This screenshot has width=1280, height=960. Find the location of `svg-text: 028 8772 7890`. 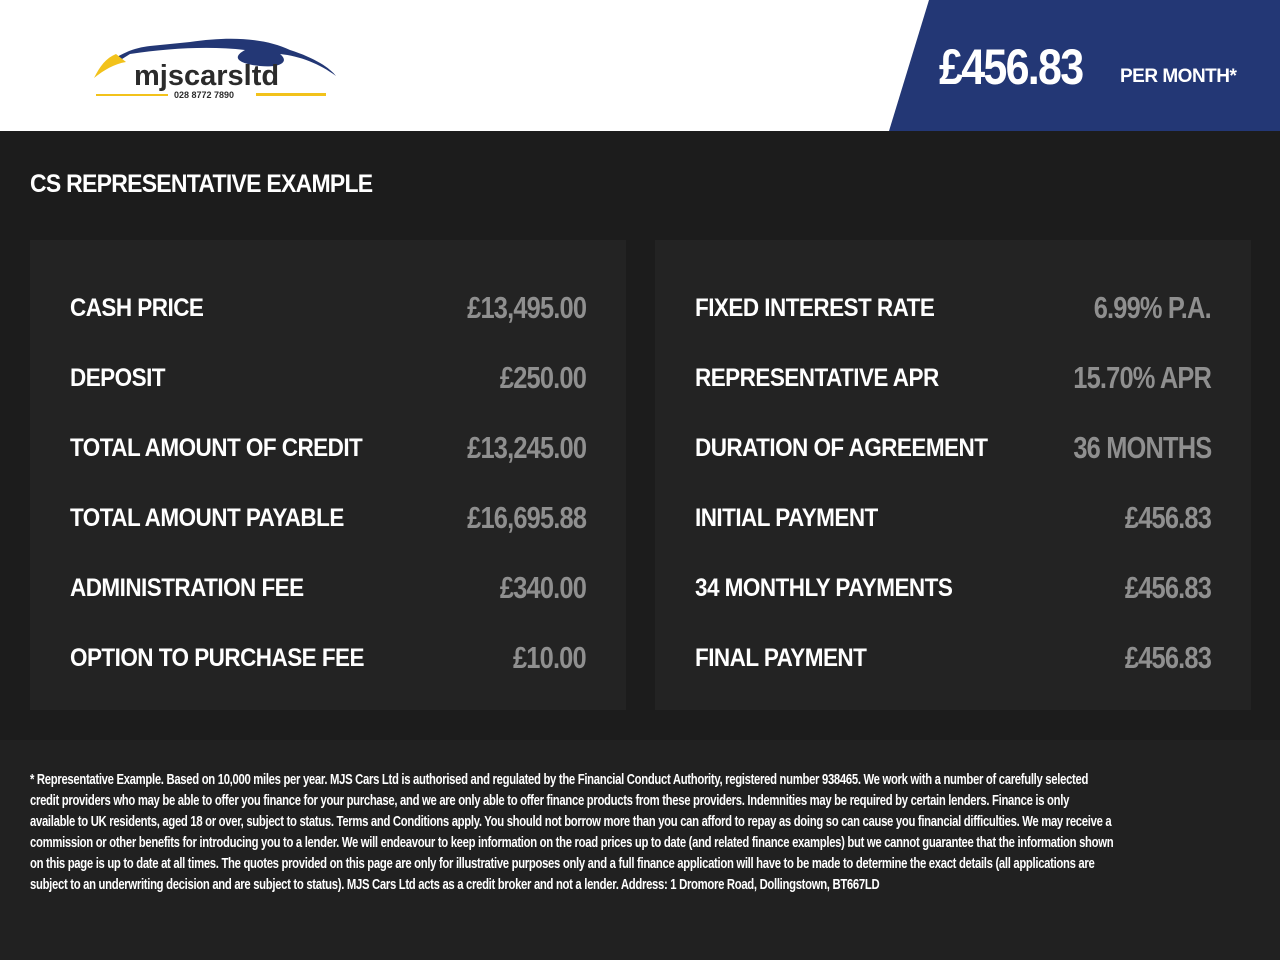

svg-text: 028 8772 7890 is located at coordinates (204, 95).